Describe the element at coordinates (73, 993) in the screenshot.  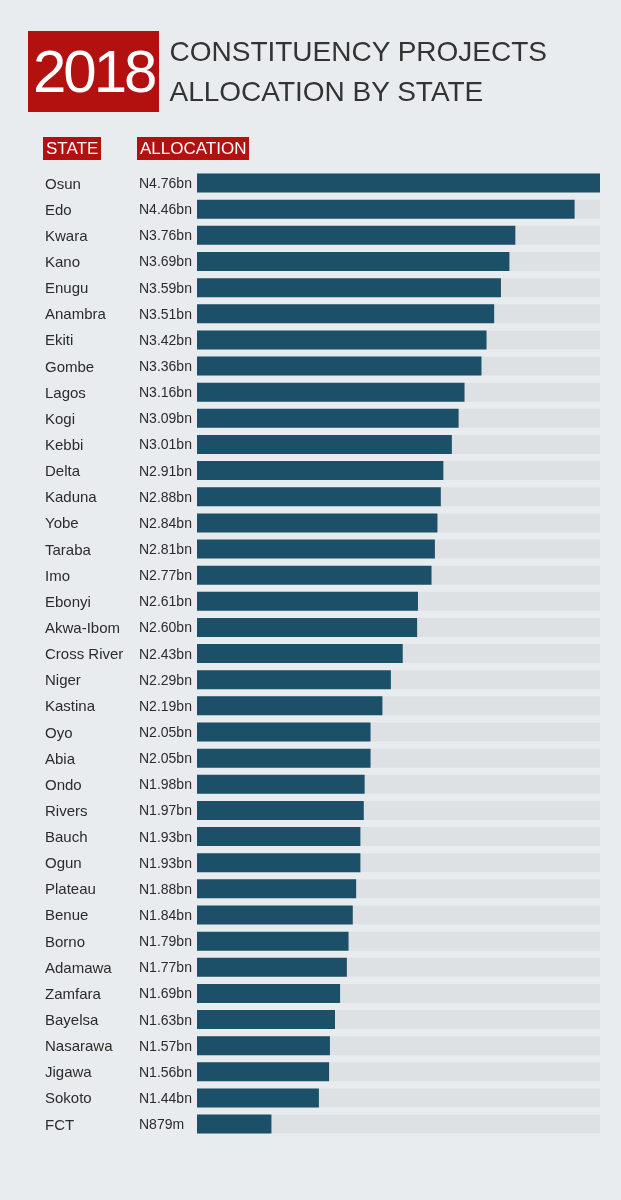
I see `y-tick-label: Zamfara` at that location.